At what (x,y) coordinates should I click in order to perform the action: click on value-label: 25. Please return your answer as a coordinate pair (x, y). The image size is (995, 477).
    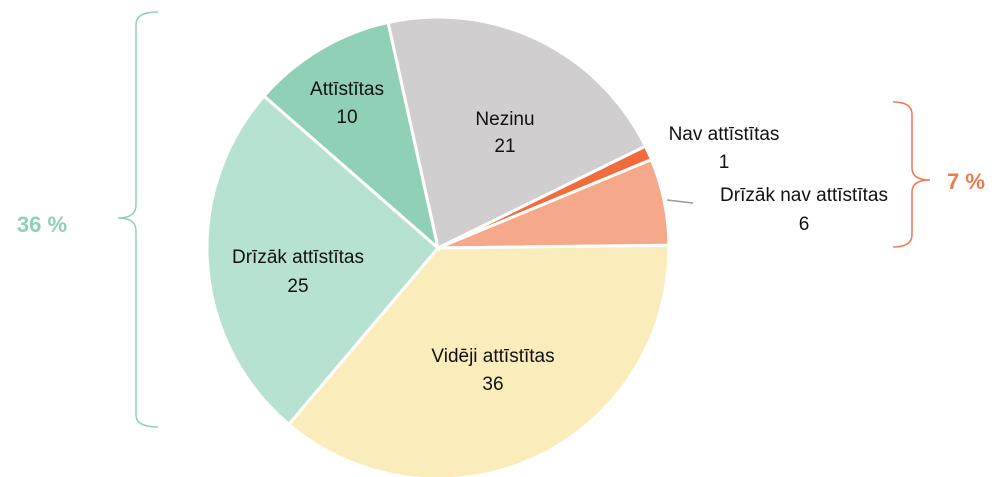
    Looking at the image, I should click on (297, 286).